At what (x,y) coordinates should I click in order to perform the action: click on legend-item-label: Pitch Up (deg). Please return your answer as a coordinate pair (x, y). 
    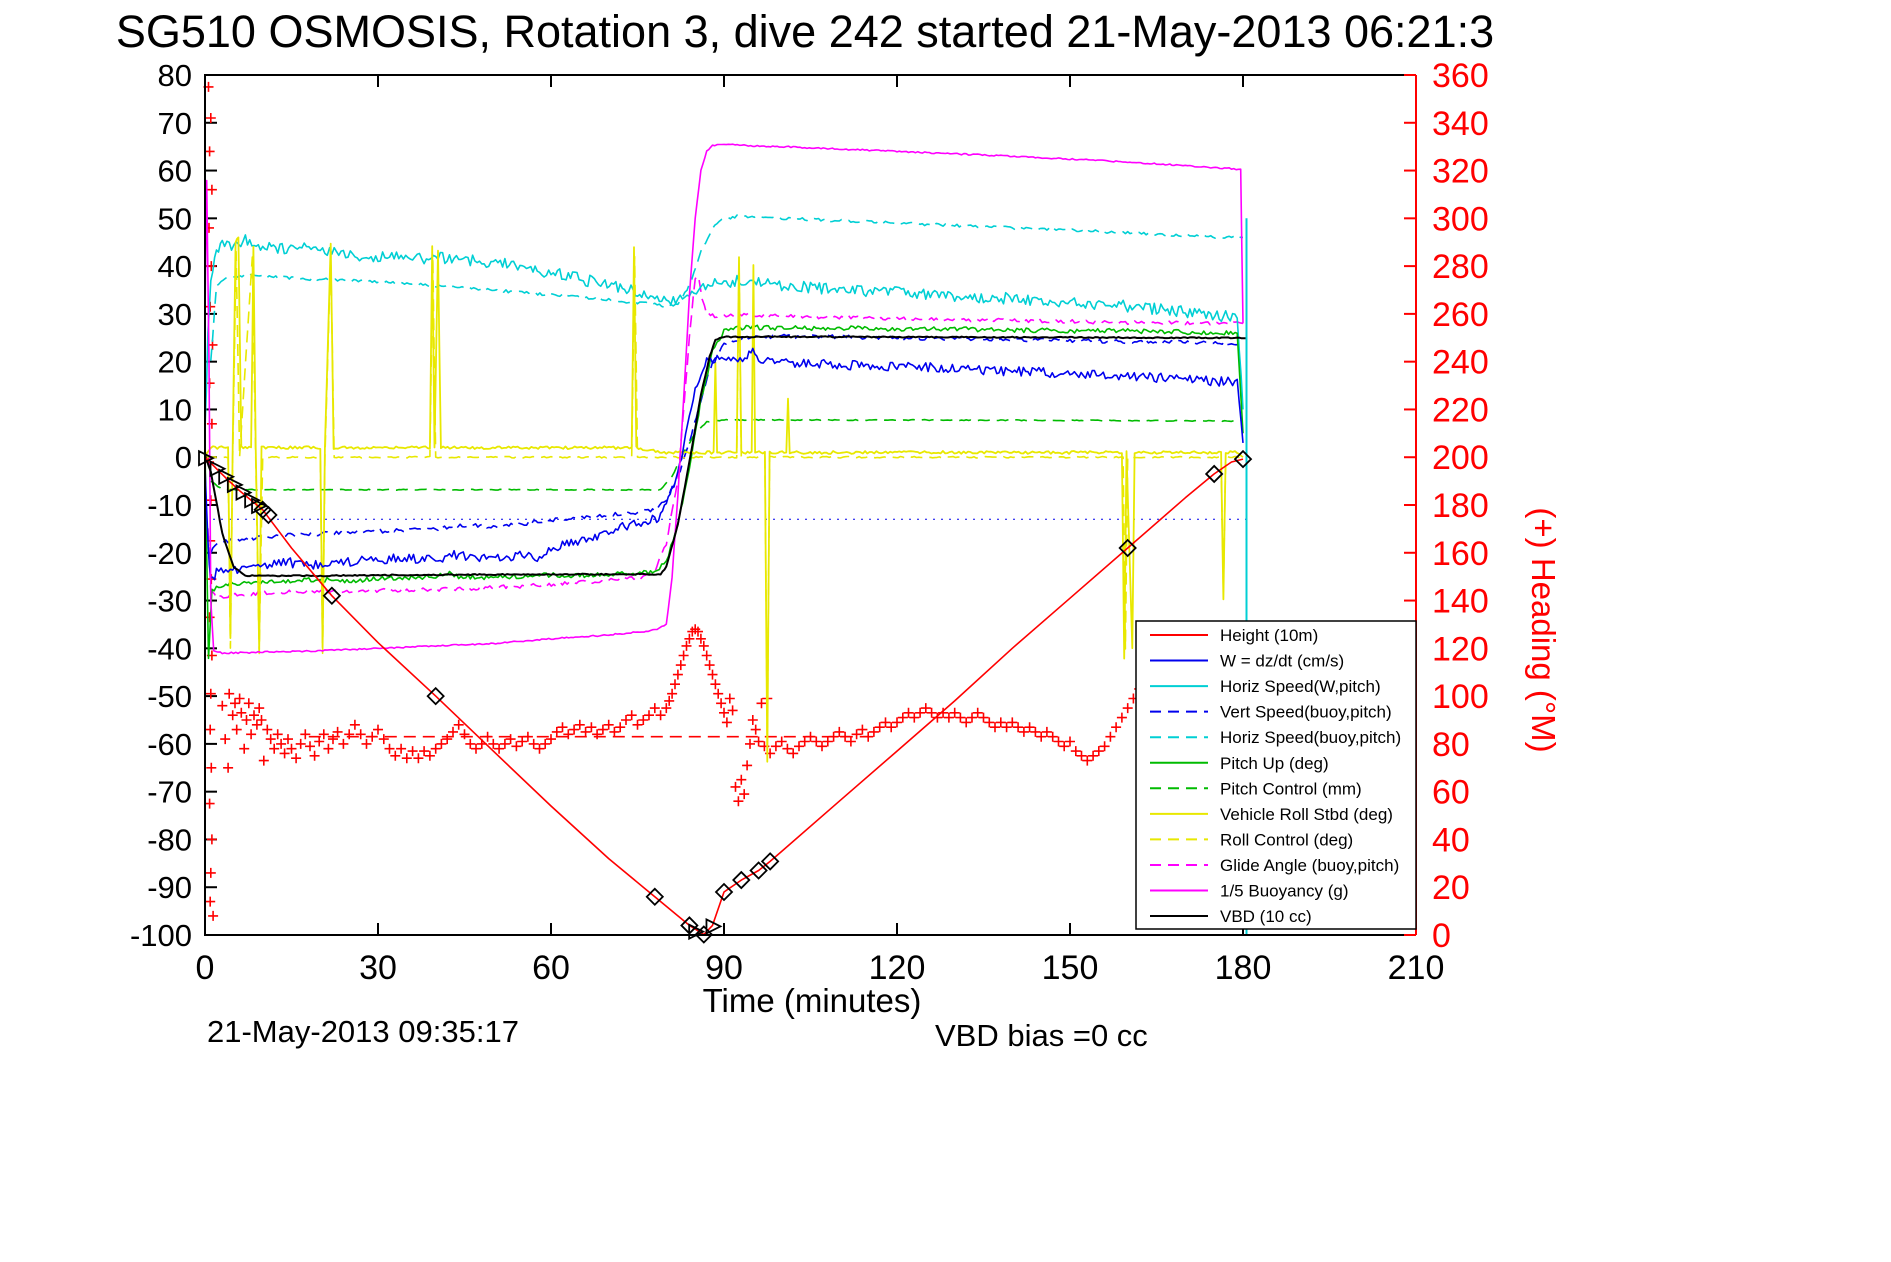
    Looking at the image, I should click on (1274, 763).